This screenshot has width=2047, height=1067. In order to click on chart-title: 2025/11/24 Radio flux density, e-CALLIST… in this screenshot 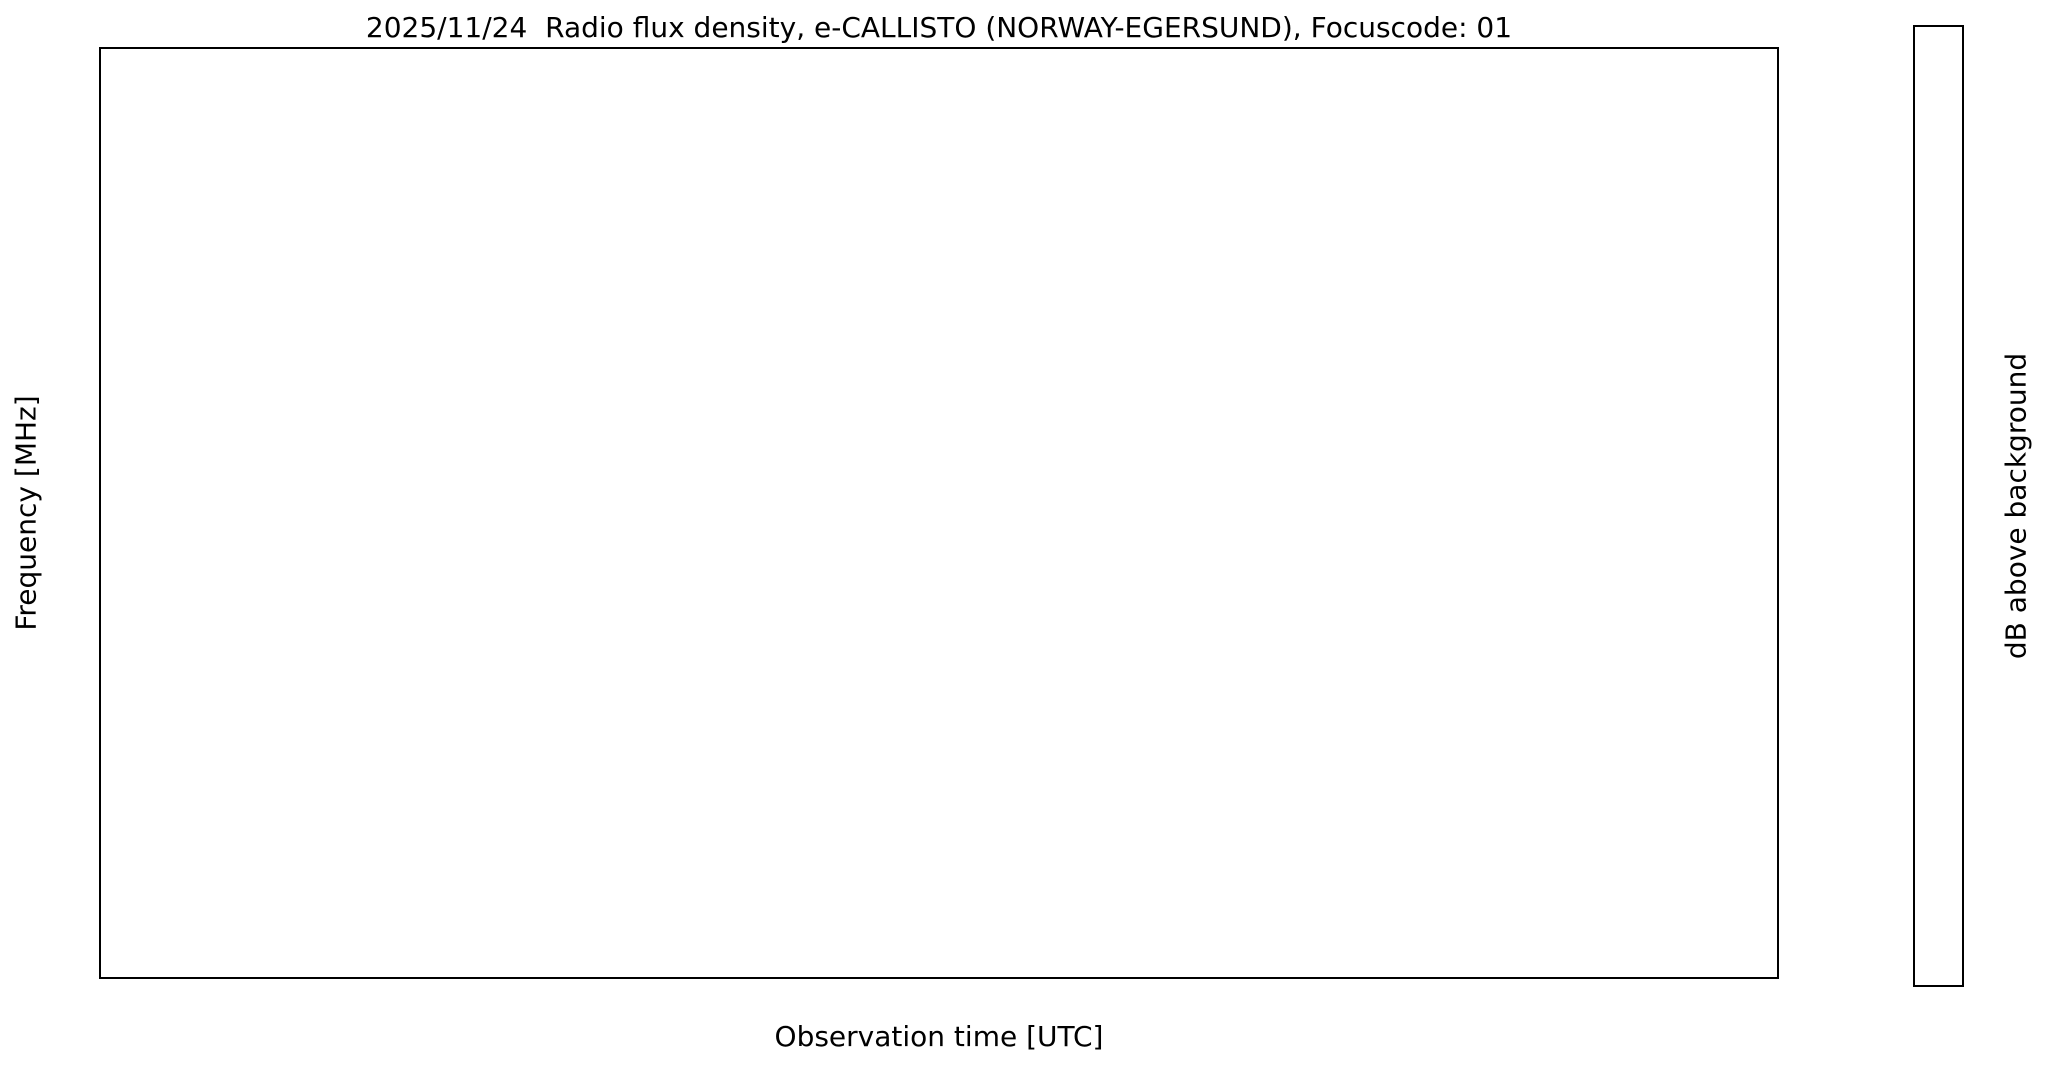, I will do `click(939, 27)`.